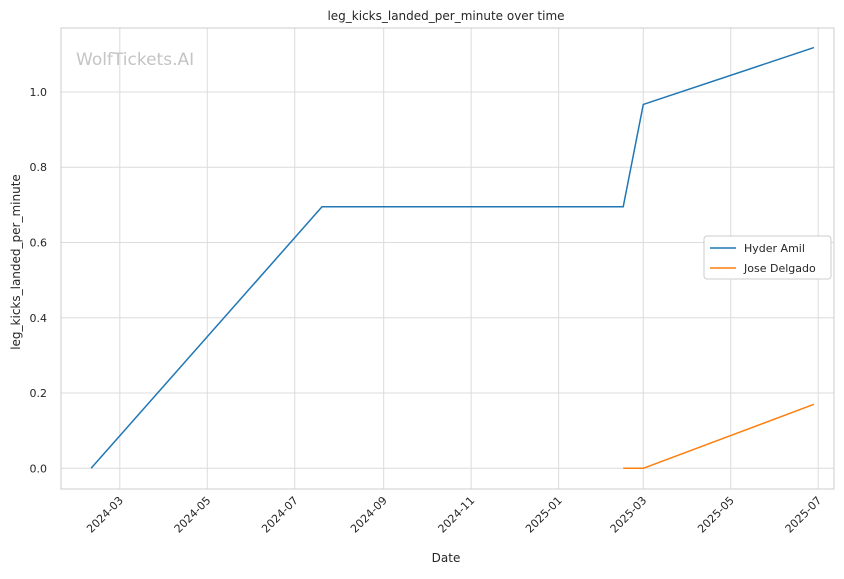 The height and width of the screenshot is (579, 844). What do you see at coordinates (16, 262) in the screenshot?
I see `y-axis-label: leg_kicks_landed_per_minute` at bounding box center [16, 262].